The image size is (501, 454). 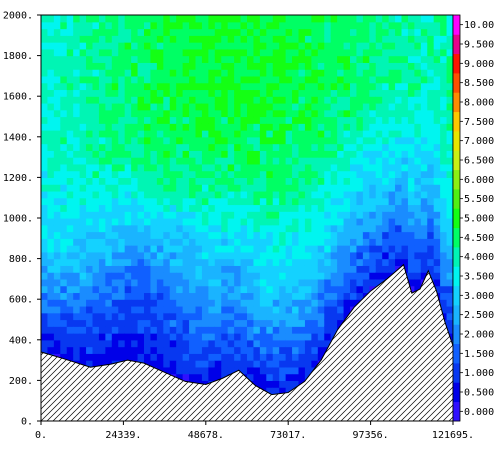 What do you see at coordinates (479, 103) in the screenshot?
I see `colorbar-label: 8.000` at bounding box center [479, 103].